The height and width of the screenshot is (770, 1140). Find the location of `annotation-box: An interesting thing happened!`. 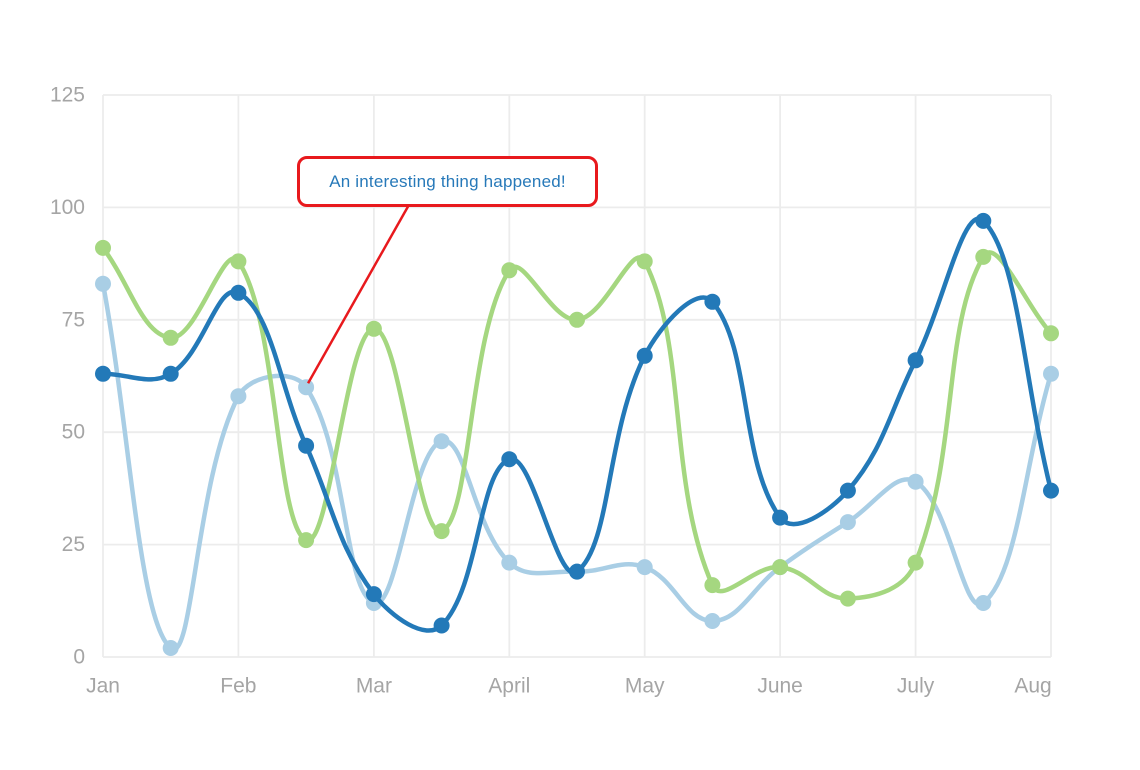

annotation-box: An interesting thing happened! is located at coordinates (447, 181).